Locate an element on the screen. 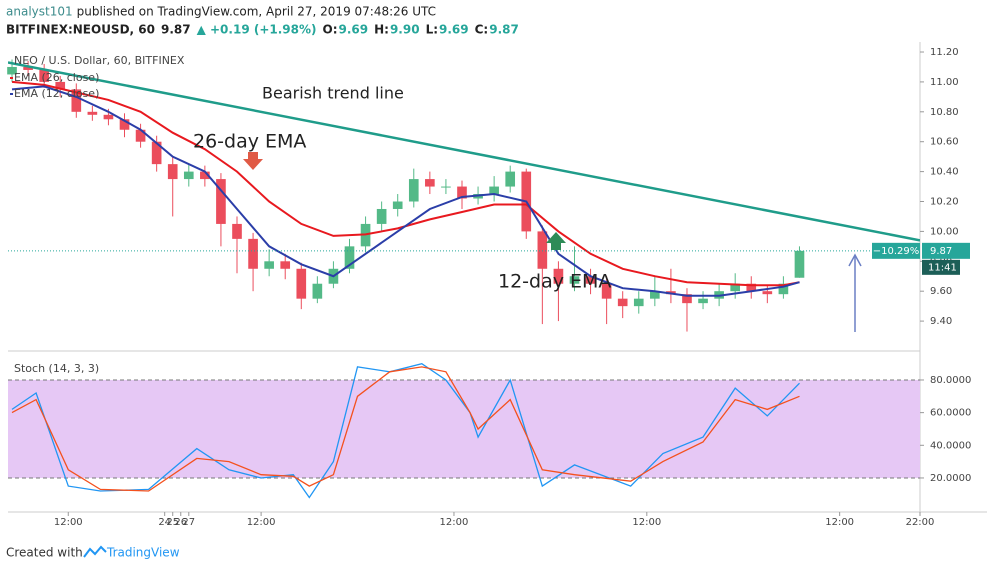  symbol: BITFINEX:NEOUSD, 60 is located at coordinates (80, 30).